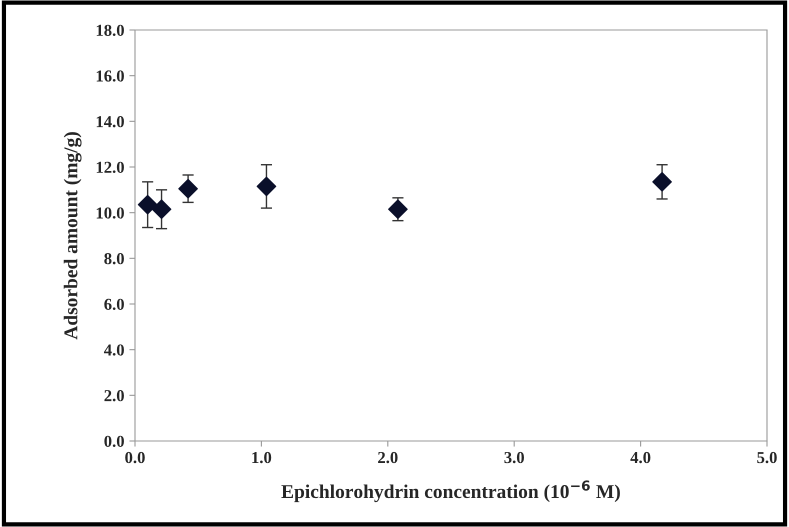 This screenshot has width=789, height=527. What do you see at coordinates (114, 258) in the screenshot?
I see `y-tick-label: 8.0` at bounding box center [114, 258].